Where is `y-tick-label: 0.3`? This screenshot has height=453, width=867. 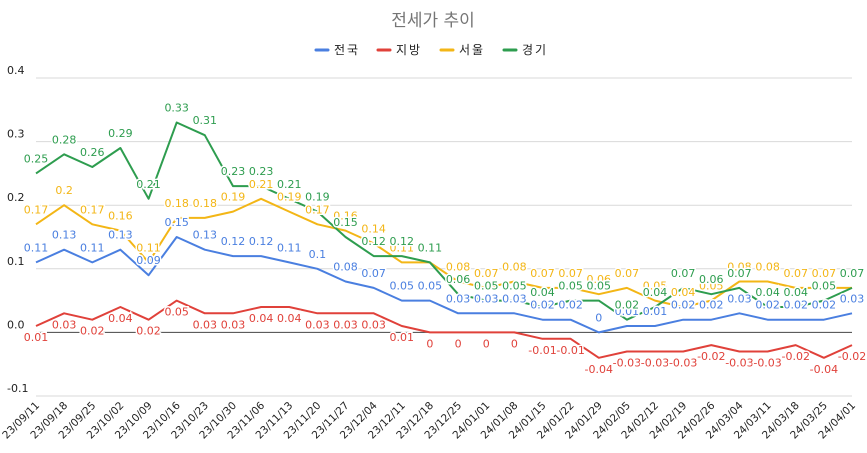
y-tick-label: 0.3 is located at coordinates (16, 134).